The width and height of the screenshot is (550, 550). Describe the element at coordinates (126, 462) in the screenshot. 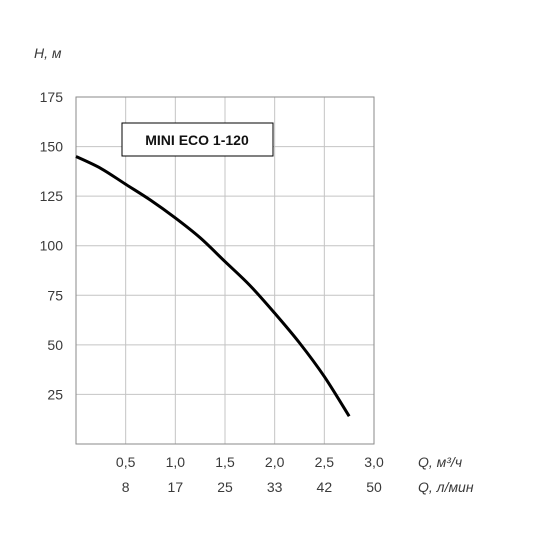

I see `x-tick-label: 0,5` at that location.